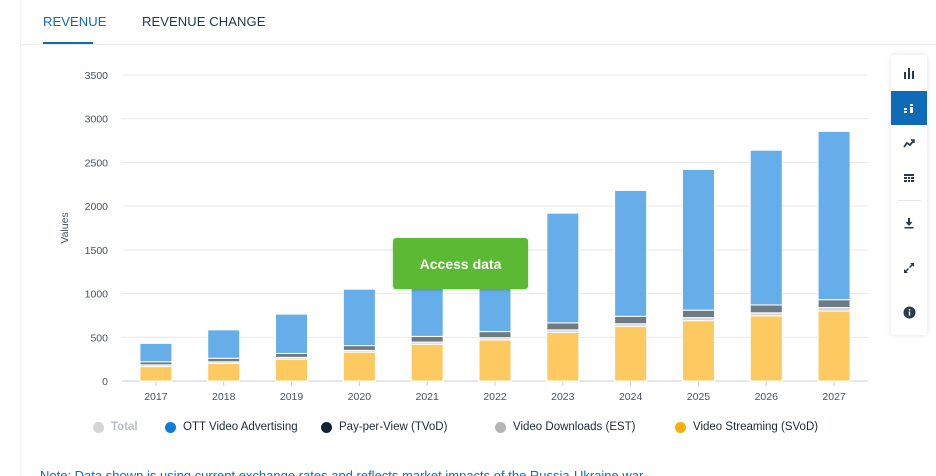  I want to click on y-axis-label: Values, so click(65, 227).